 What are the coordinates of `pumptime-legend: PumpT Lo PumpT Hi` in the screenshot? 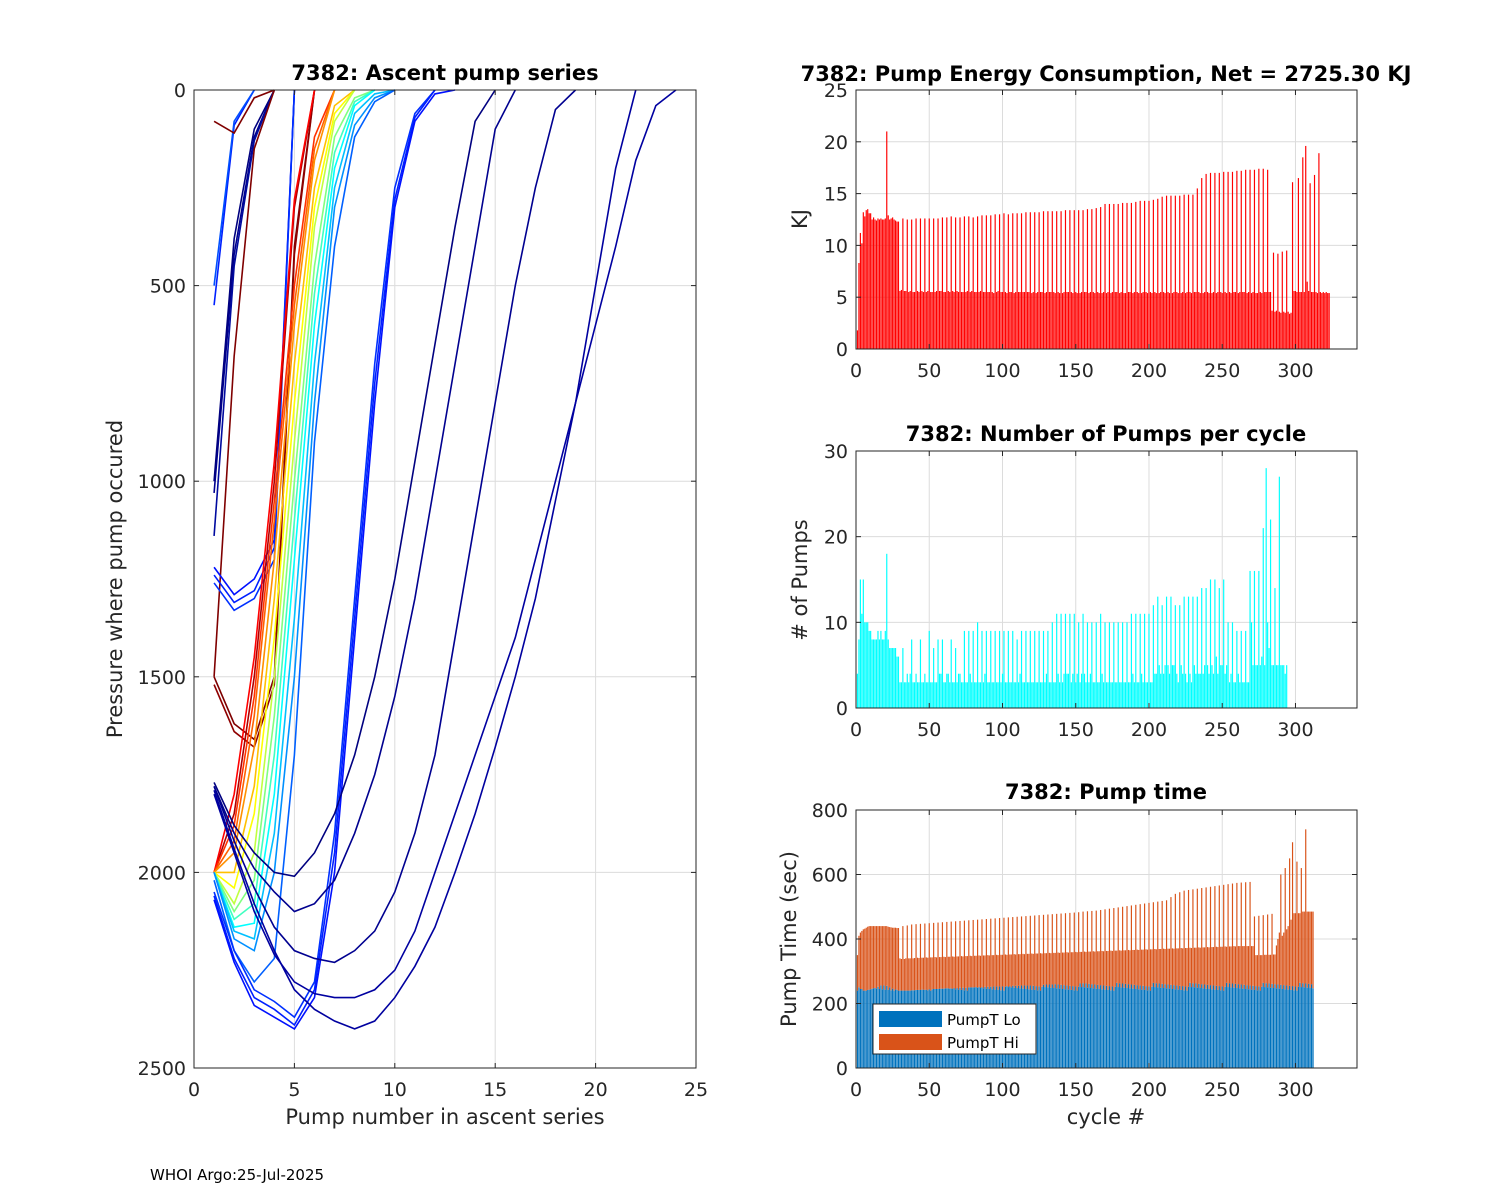 It's located at (954, 1029).